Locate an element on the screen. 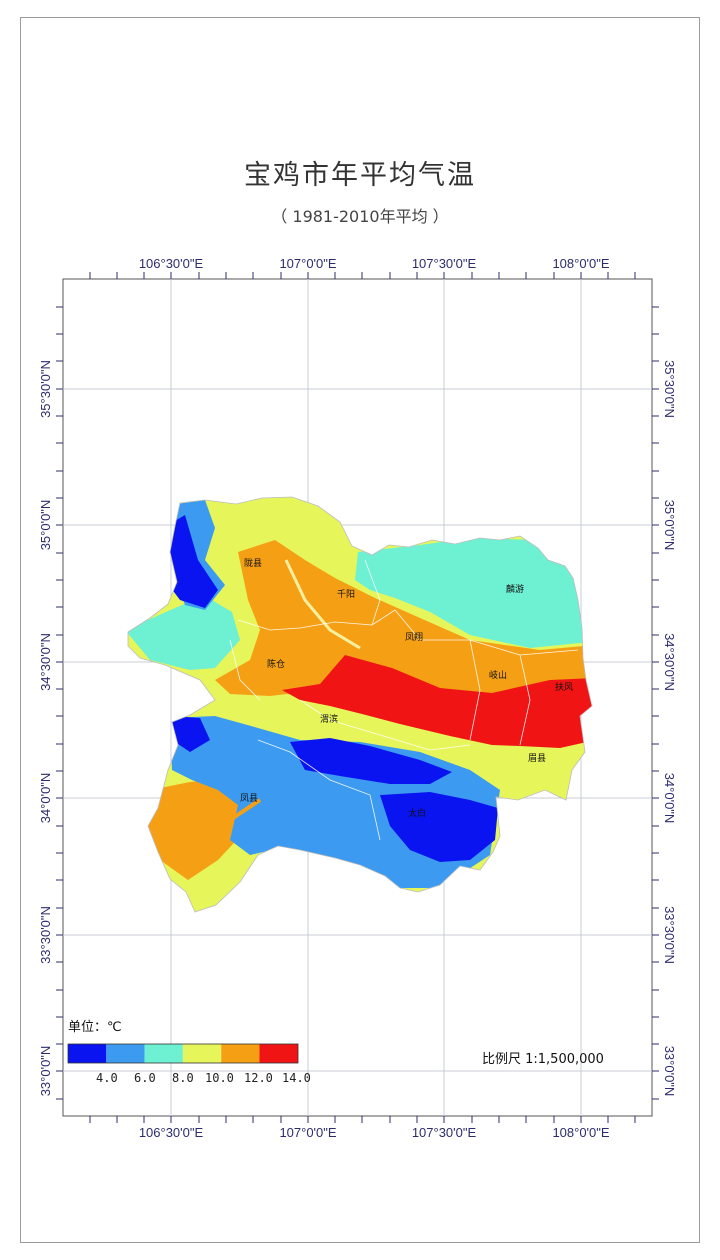 This screenshot has width=720, height=1260. city-label: 凤县 is located at coordinates (249, 798).